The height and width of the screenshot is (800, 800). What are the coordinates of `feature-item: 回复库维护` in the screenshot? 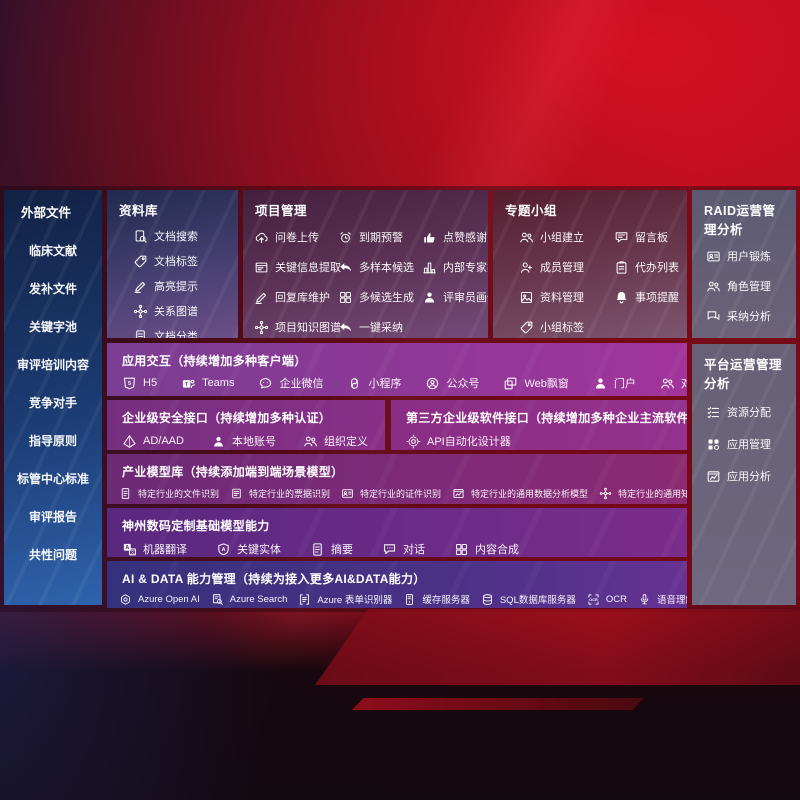 It's located at (296, 297).